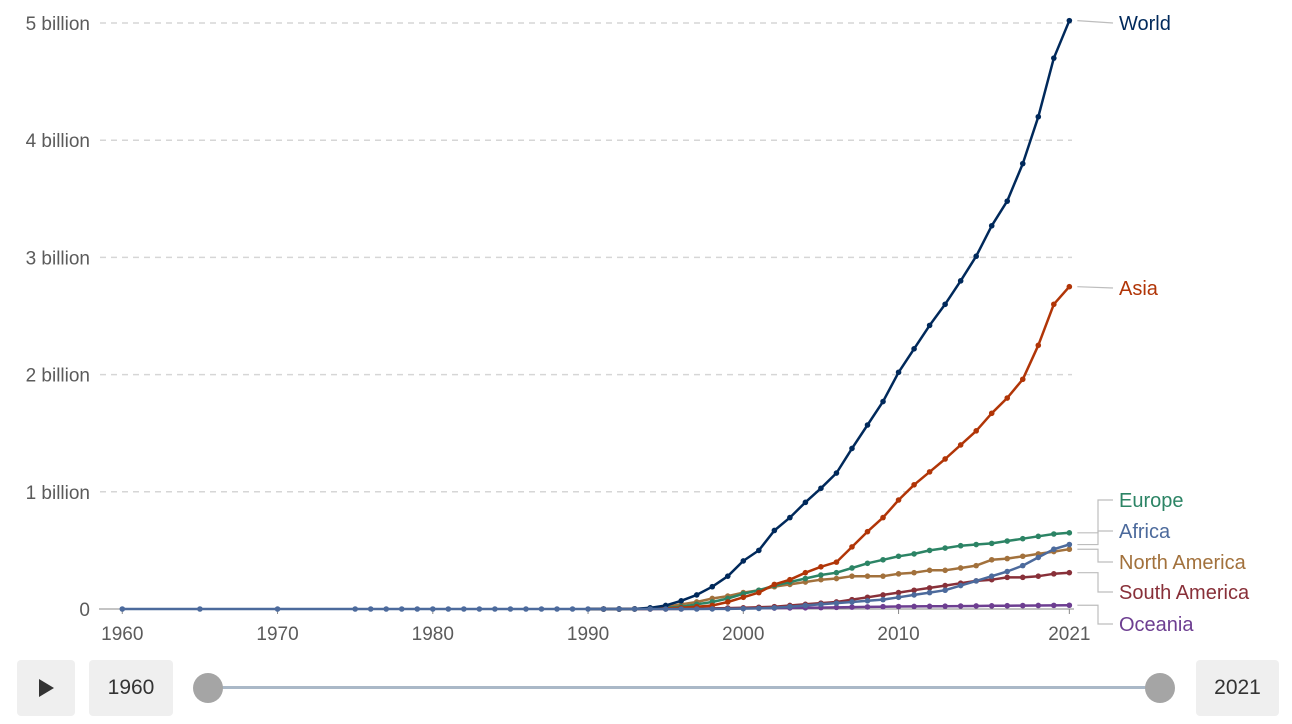  What do you see at coordinates (646, 690) in the screenshot?
I see `timeline-controls: 1960 2021` at bounding box center [646, 690].